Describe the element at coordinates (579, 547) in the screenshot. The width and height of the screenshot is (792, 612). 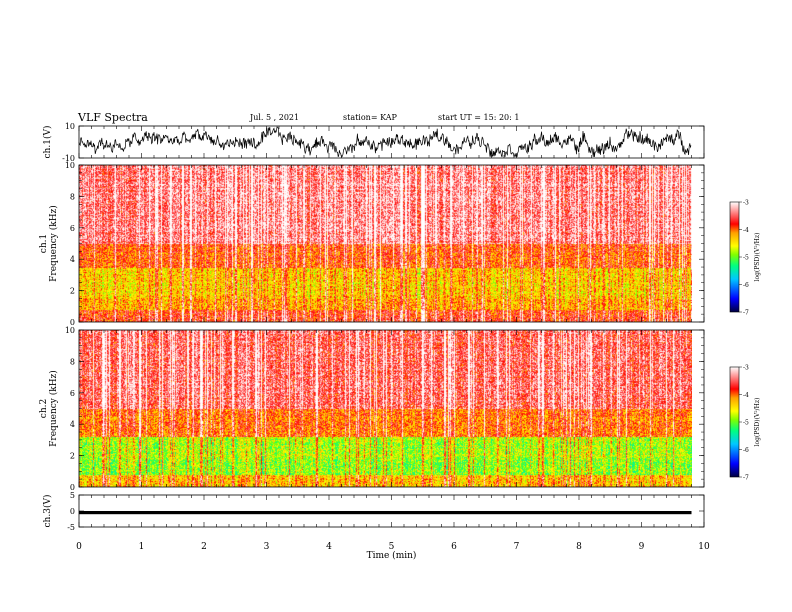
I see `xtick-label: 8` at that location.